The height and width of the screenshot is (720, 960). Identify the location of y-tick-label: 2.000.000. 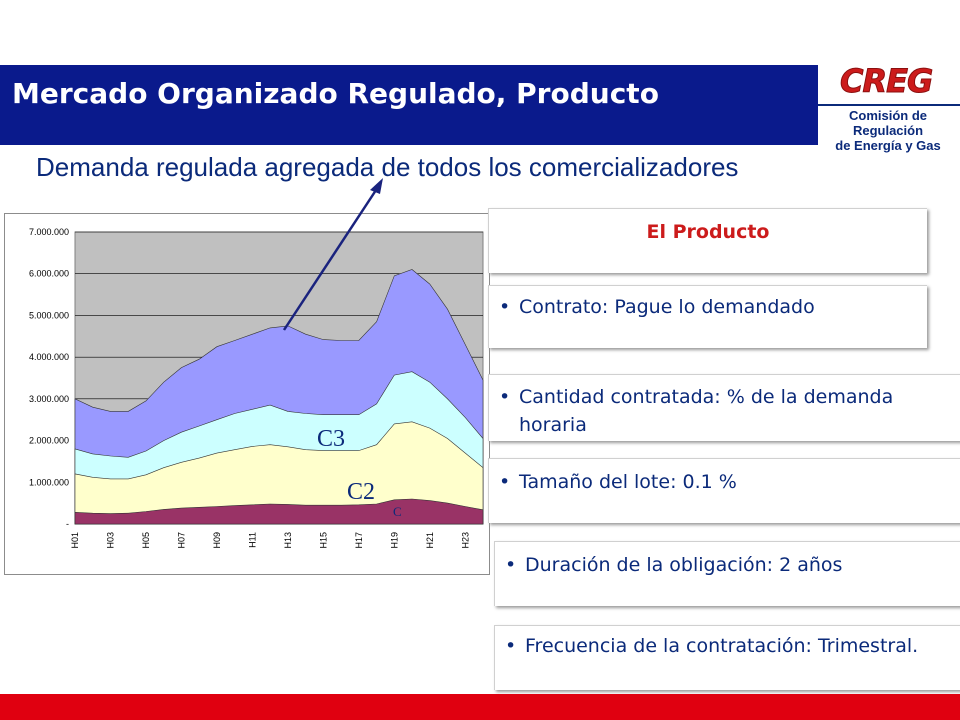
(49, 441).